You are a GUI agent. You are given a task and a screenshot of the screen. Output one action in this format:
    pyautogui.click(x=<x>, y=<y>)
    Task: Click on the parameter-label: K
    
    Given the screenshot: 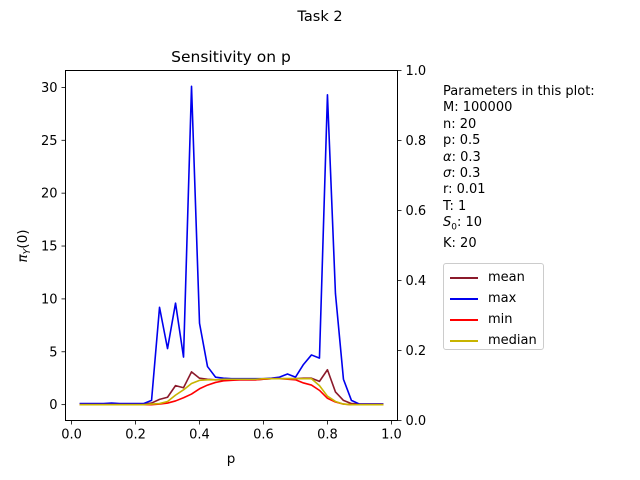 What is the action you would take?
    pyautogui.click(x=447, y=244)
    